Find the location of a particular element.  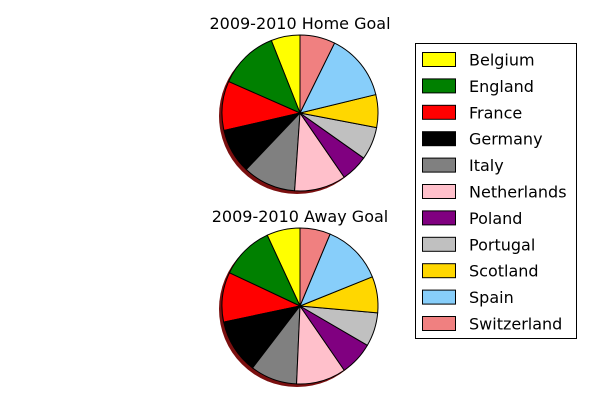

away-goal-pie: 2009-2010 Away Goal is located at coordinates (300, 297).